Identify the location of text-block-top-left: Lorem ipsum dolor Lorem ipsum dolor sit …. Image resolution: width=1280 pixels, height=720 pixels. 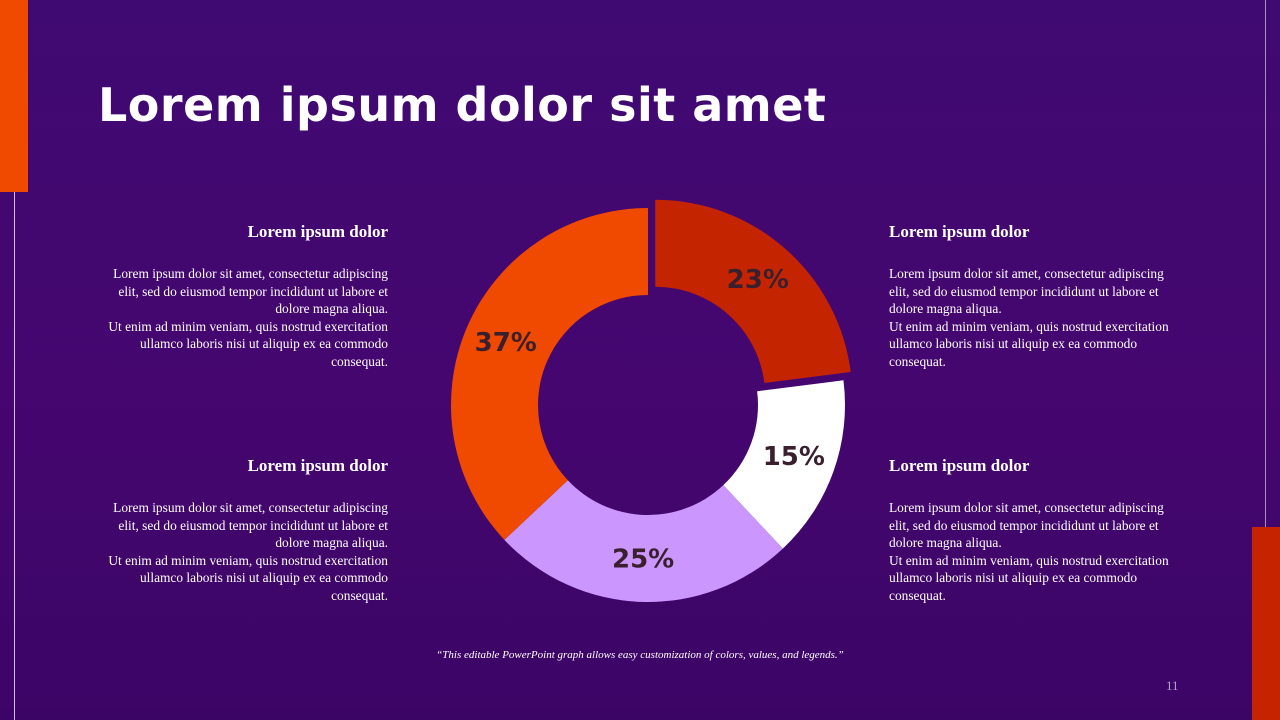
(243, 296).